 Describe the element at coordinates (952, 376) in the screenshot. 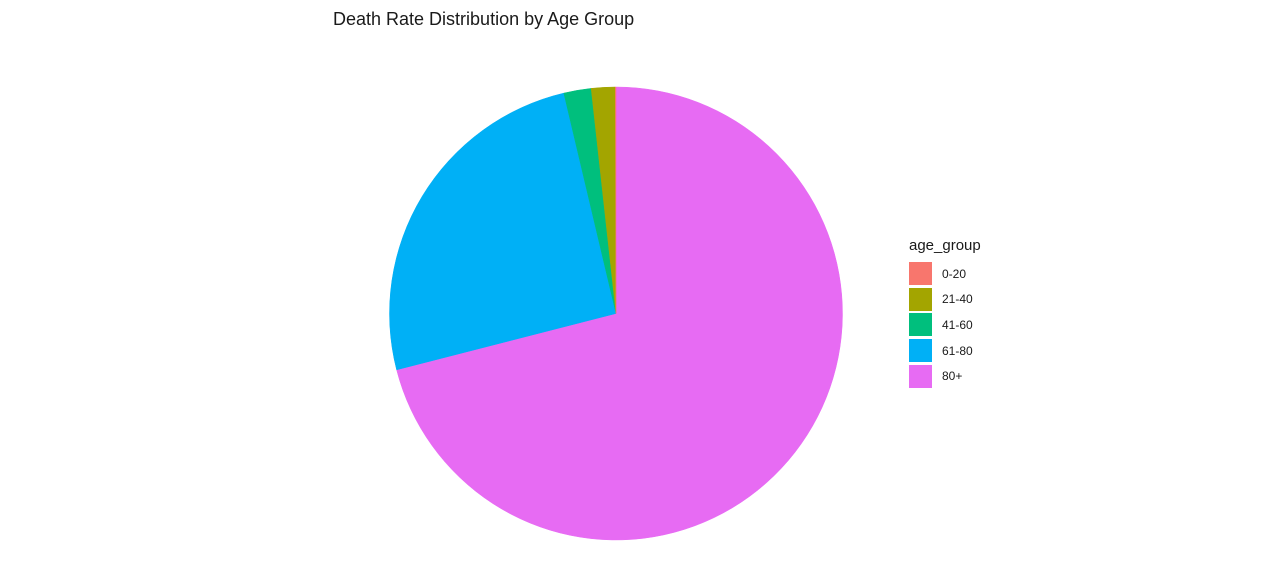

I see `legend-label: 80+` at that location.